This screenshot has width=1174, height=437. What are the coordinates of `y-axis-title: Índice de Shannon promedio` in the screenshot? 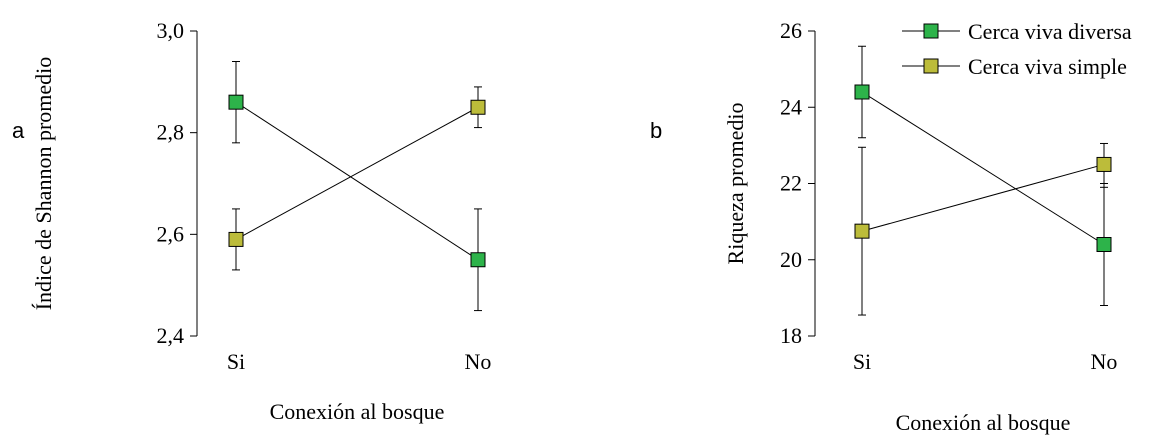 It's located at (43, 184).